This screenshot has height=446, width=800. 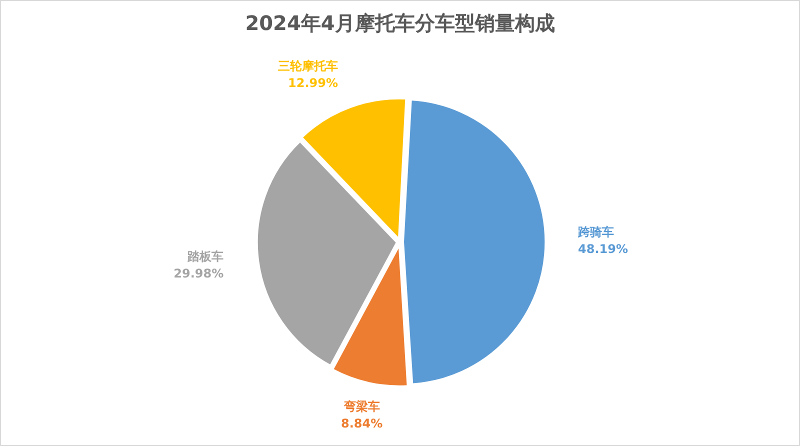 What do you see at coordinates (313, 83) in the screenshot?
I see `data-label: 12.99%` at bounding box center [313, 83].